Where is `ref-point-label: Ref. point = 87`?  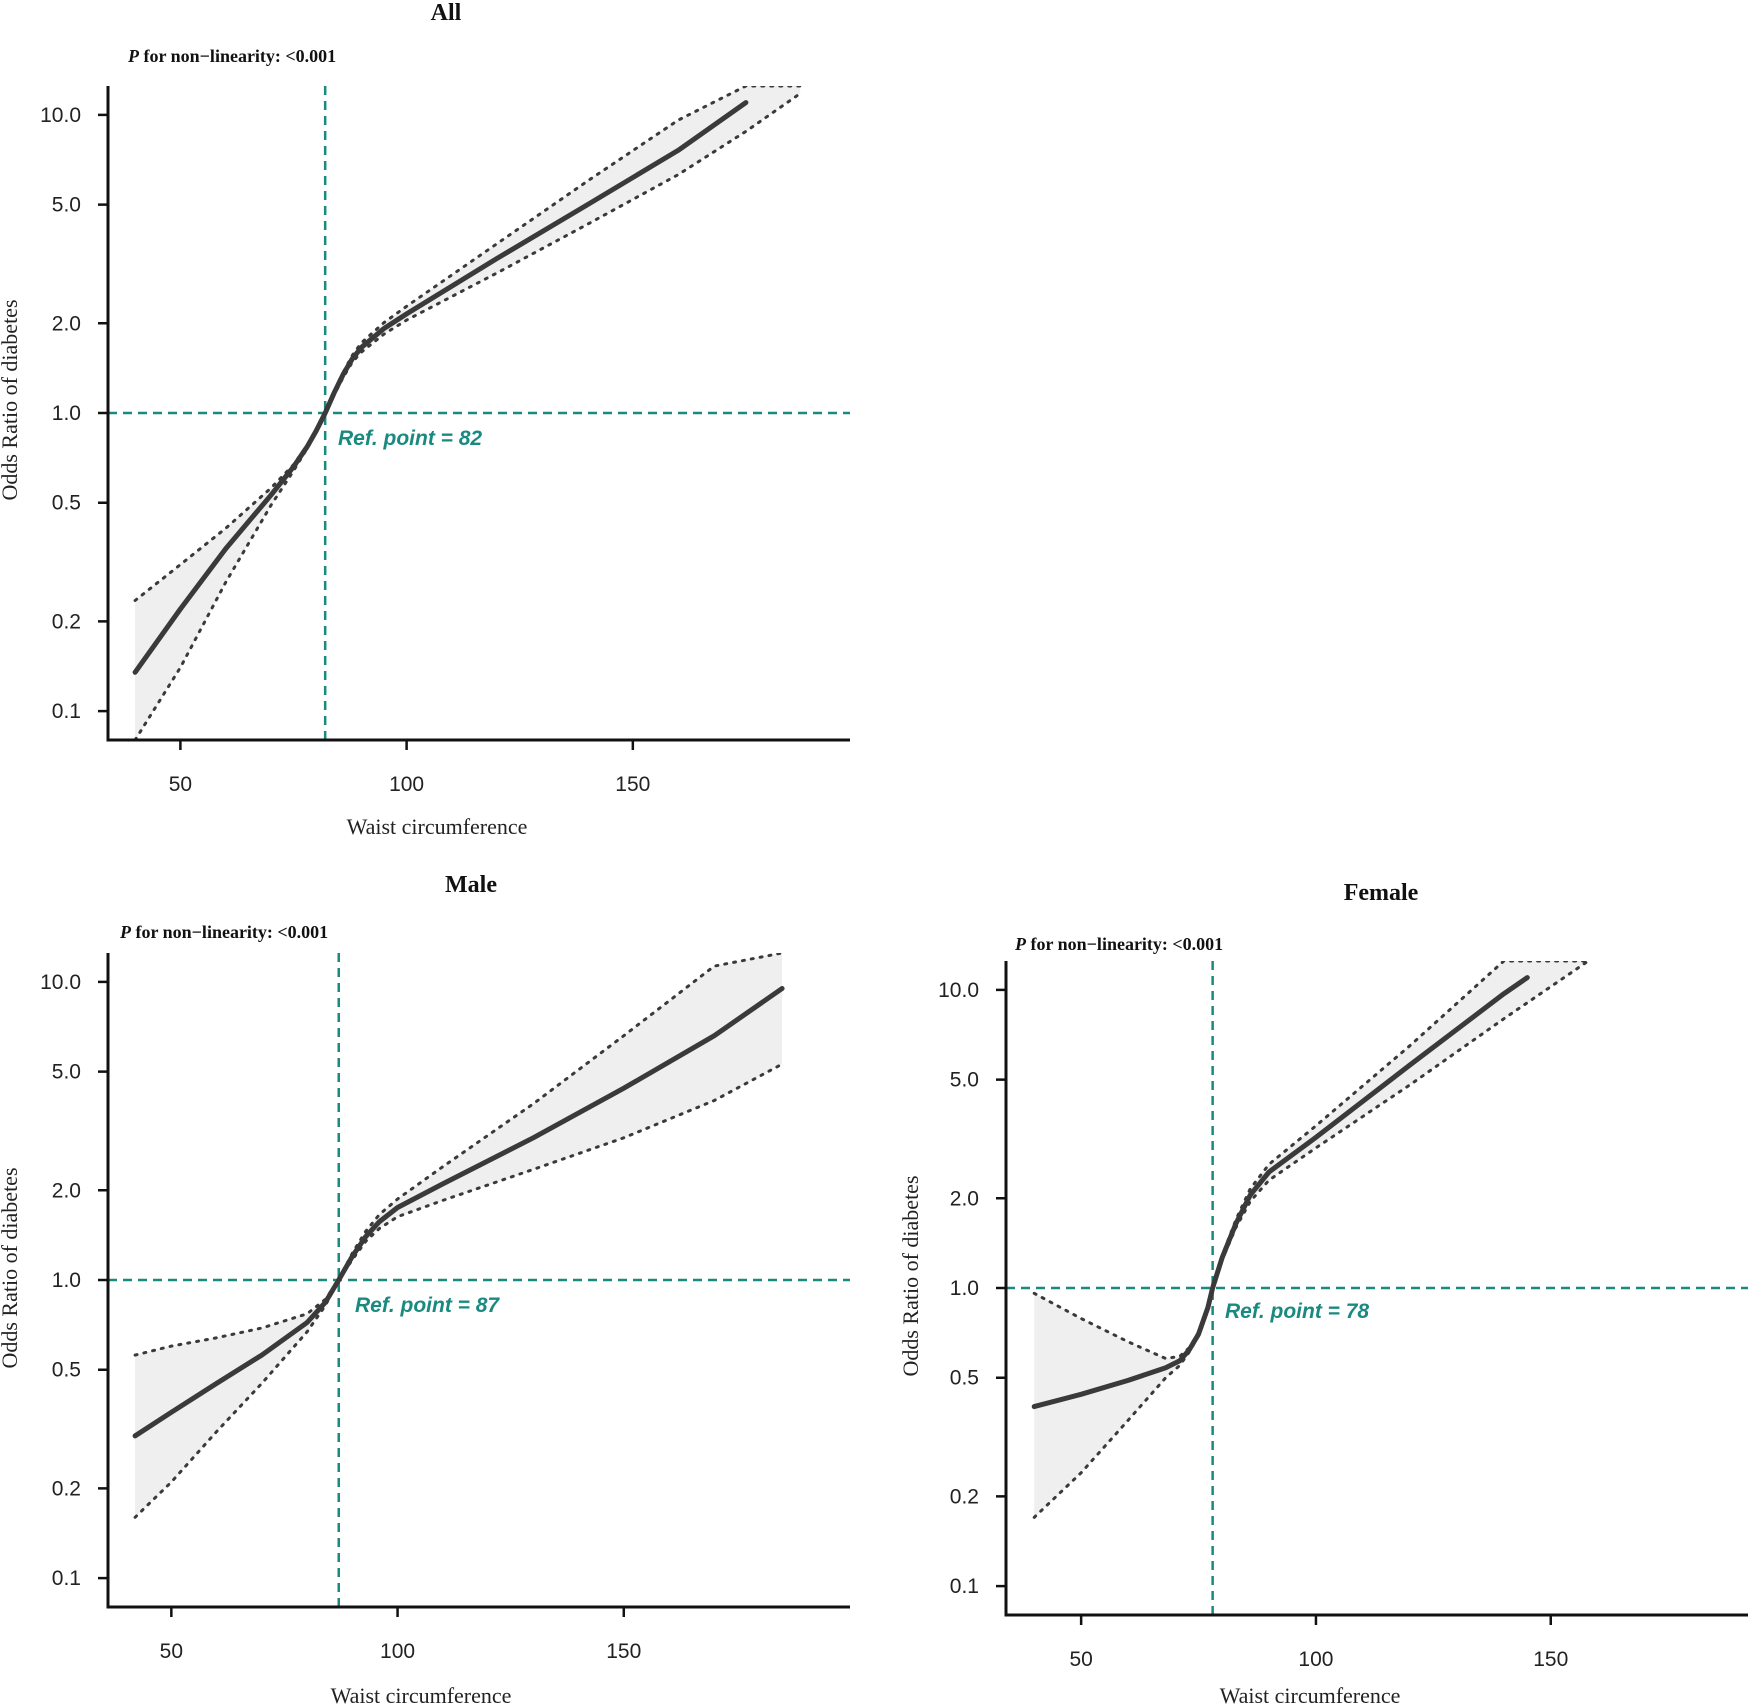
ref-point-label: Ref. point = 87 is located at coordinates (427, 1305).